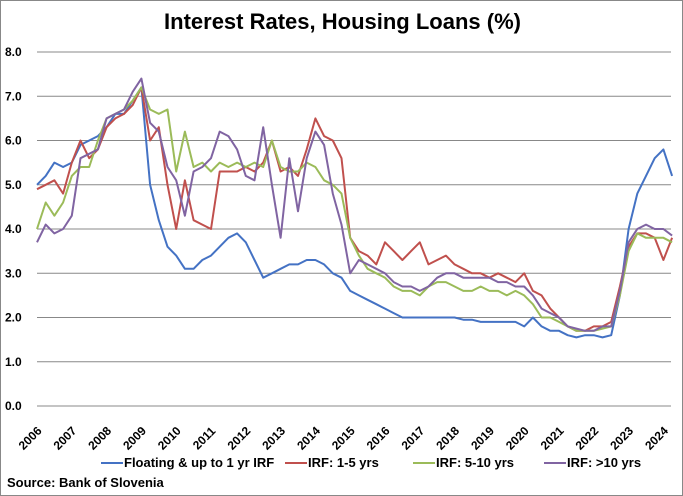 Image resolution: width=683 pixels, height=496 pixels. I want to click on x-tick-label: 2022, so click(587, 438).